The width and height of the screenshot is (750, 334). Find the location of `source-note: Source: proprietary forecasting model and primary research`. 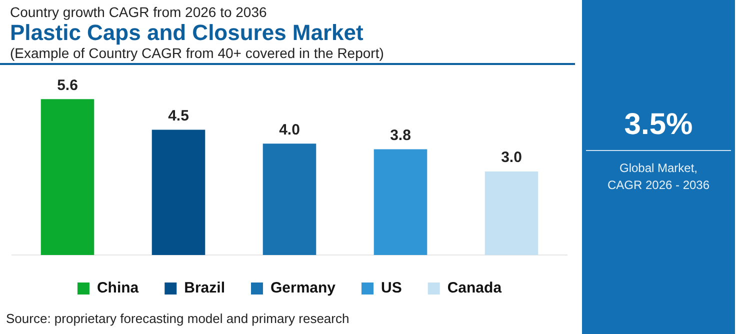

source-note: Source: proprietary forecasting model and primary research is located at coordinates (178, 318).